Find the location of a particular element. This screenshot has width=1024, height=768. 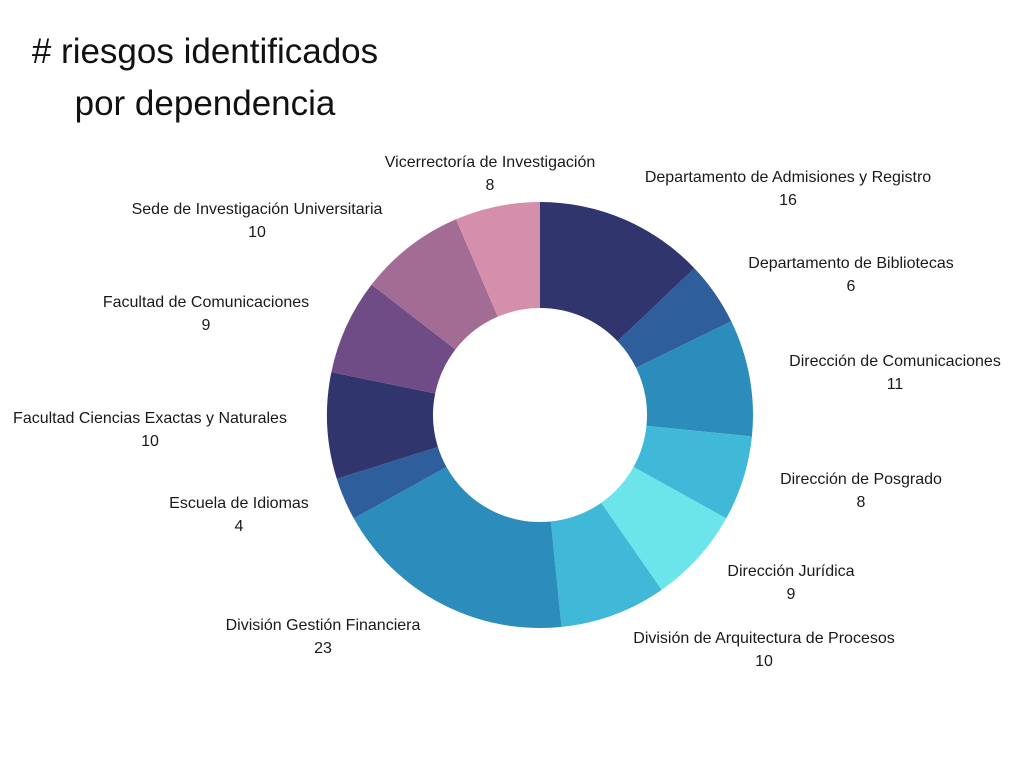

slice-value-6: 10 is located at coordinates (764, 661).